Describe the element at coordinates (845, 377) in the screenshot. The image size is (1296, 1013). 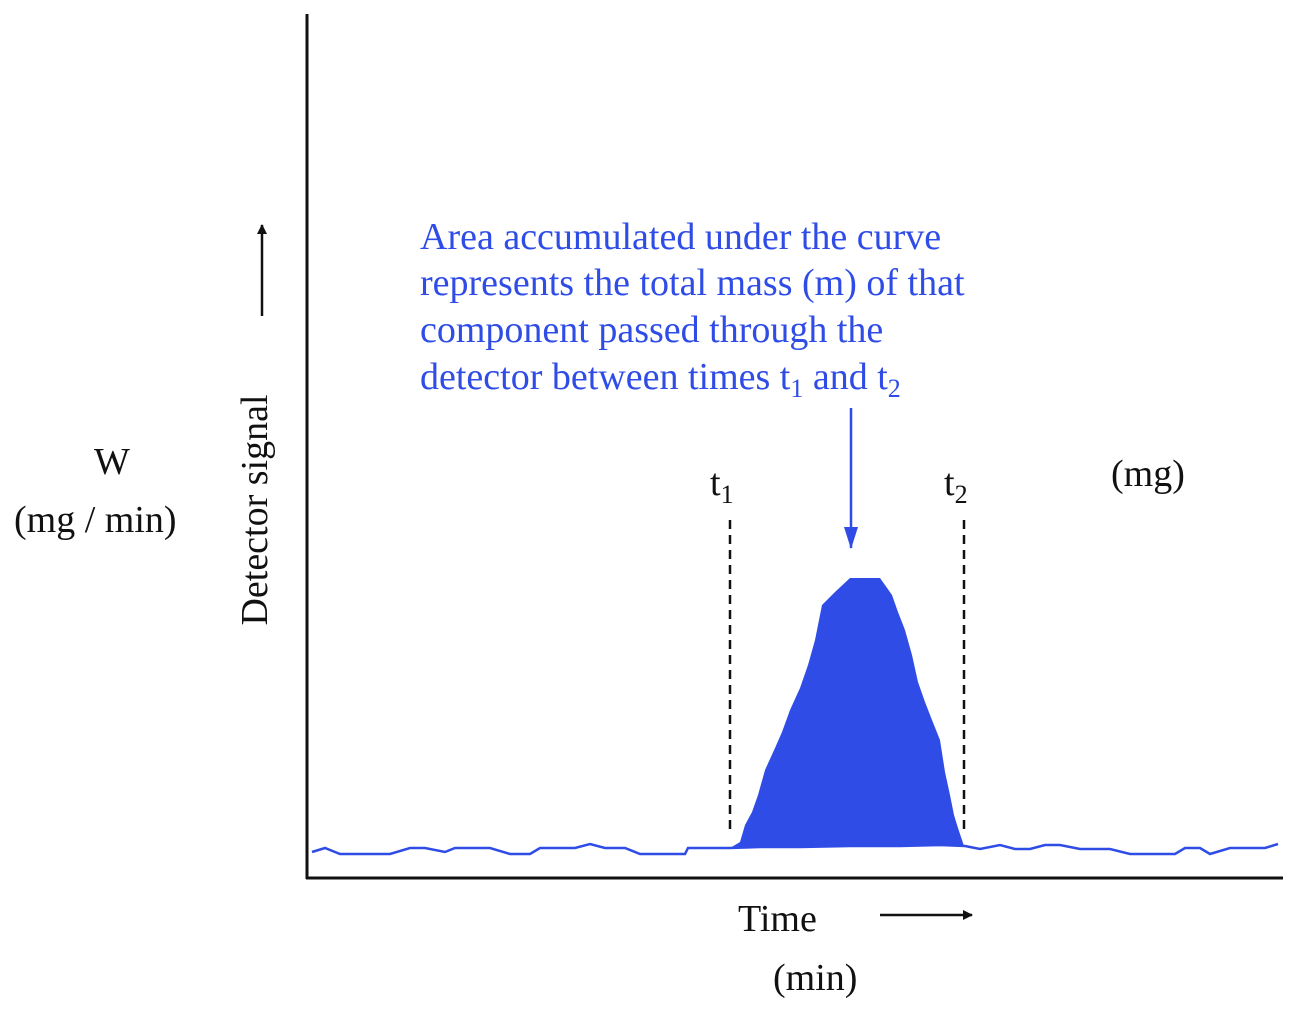
I see `annotation-line-4-mid: and t` at that location.